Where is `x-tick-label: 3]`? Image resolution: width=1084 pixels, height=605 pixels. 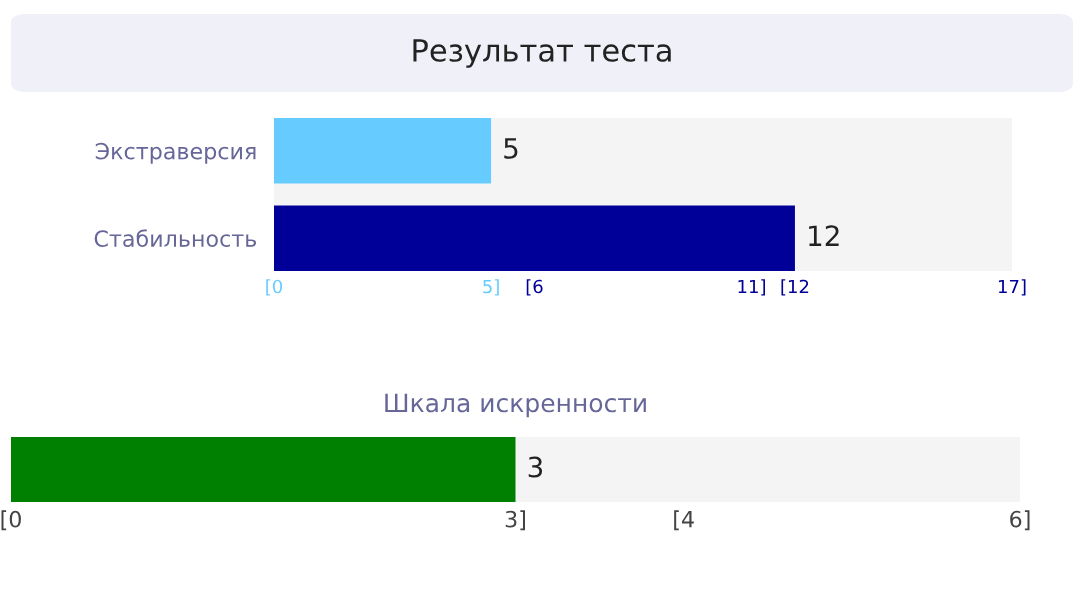
x-tick-label: 3] is located at coordinates (515, 520).